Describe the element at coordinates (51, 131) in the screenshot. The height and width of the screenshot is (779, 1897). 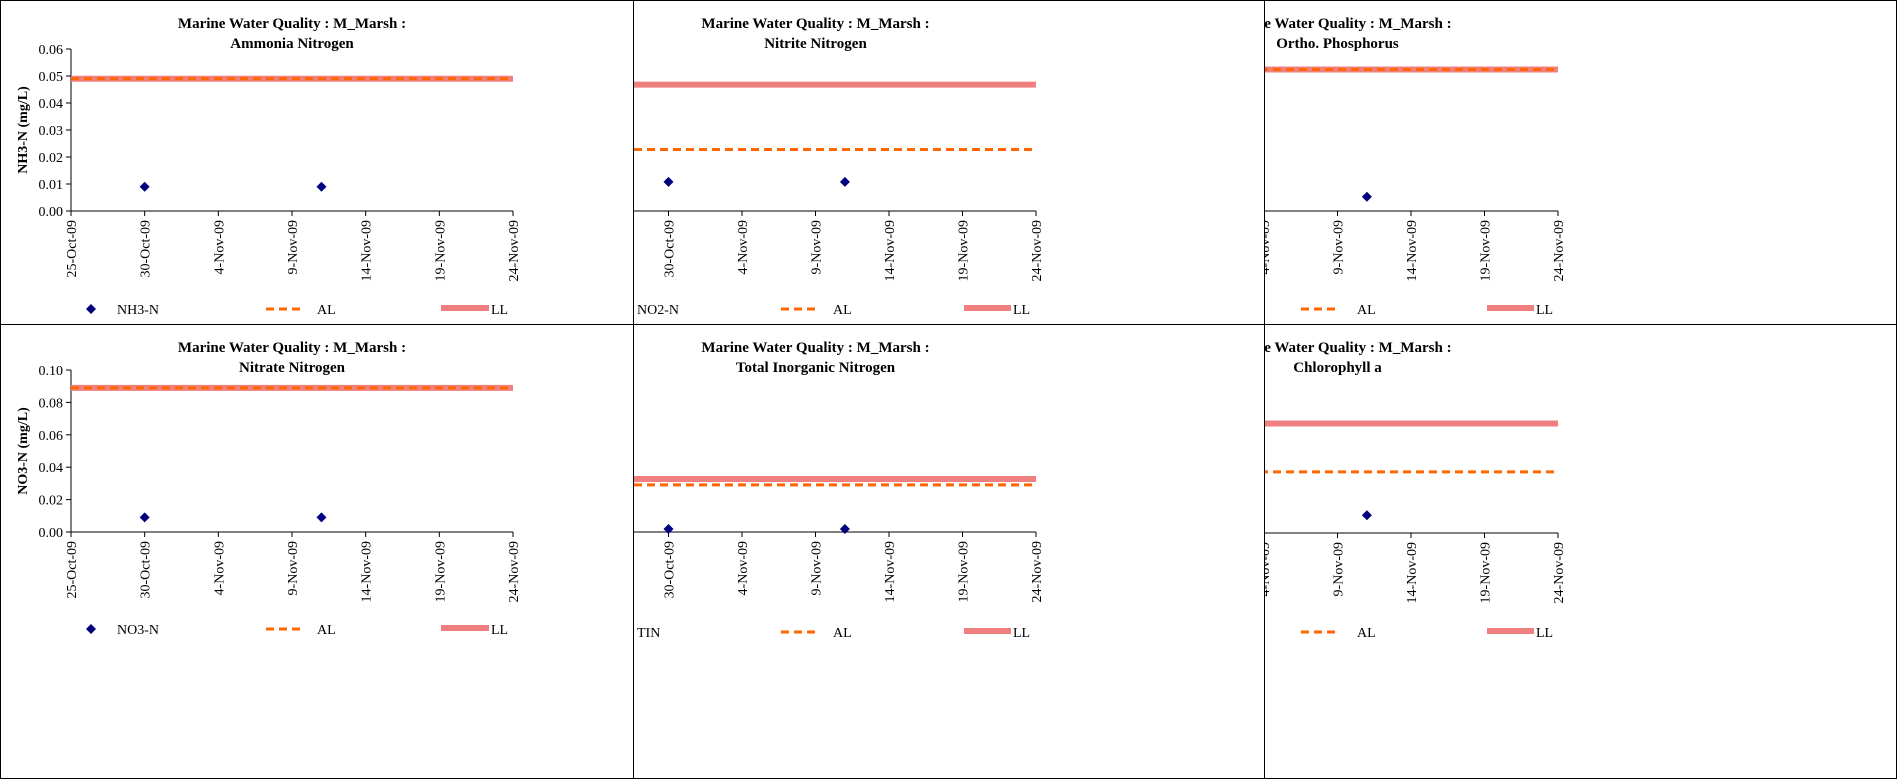
I see `y-tick-label: 0.03` at that location.